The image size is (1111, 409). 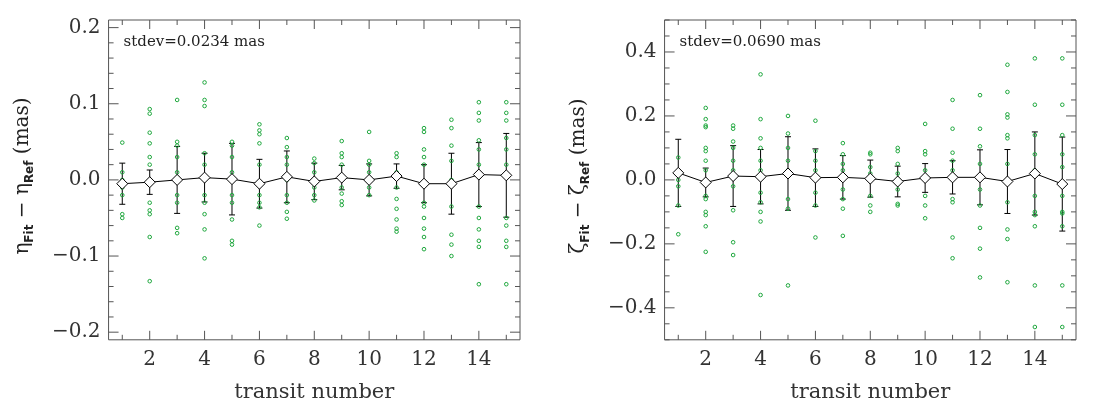 I want to click on annotation: stdev=0.0234 mas, so click(x=194, y=40).